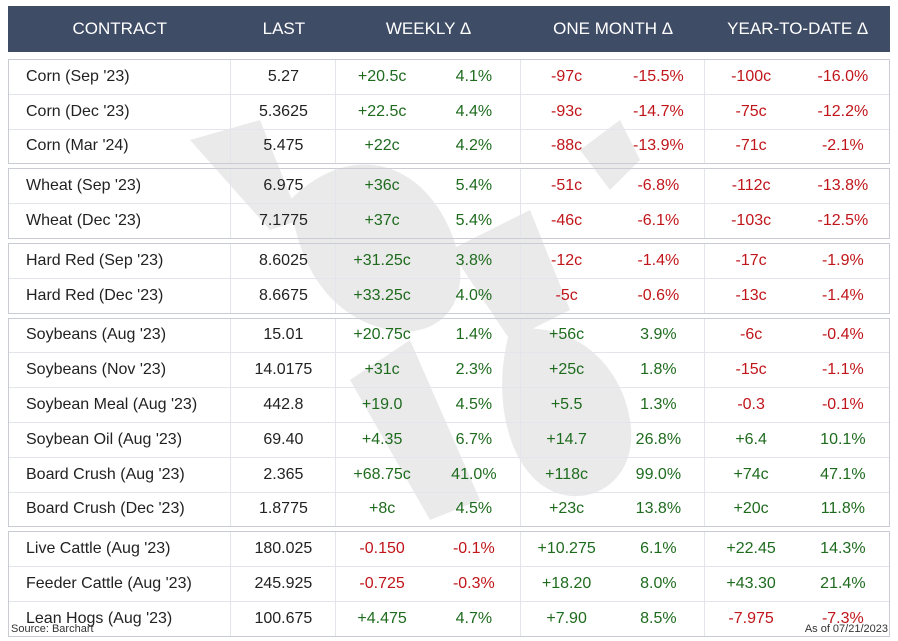 The image size is (898, 641). Describe the element at coordinates (567, 335) in the screenshot. I see `table-cell: +56c` at that location.